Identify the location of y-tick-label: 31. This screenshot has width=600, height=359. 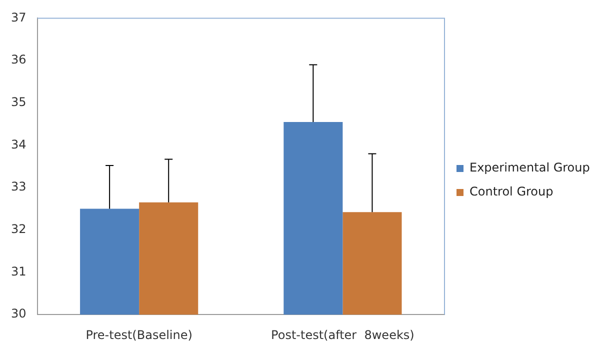
(18, 271).